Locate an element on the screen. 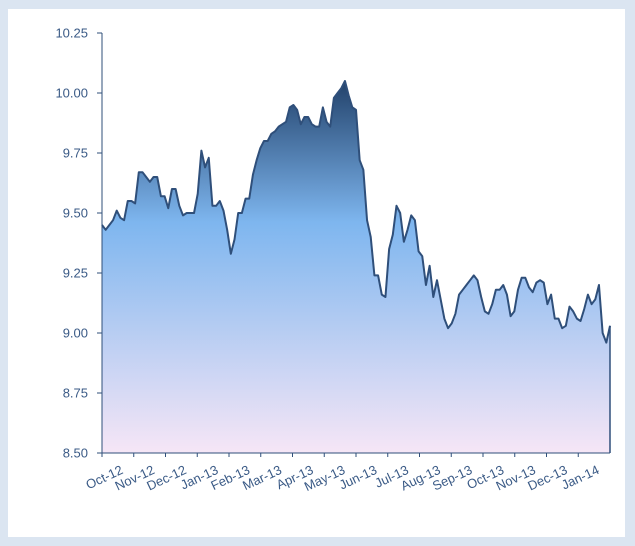  y-tick-label: 9.00 is located at coordinates (75, 333).